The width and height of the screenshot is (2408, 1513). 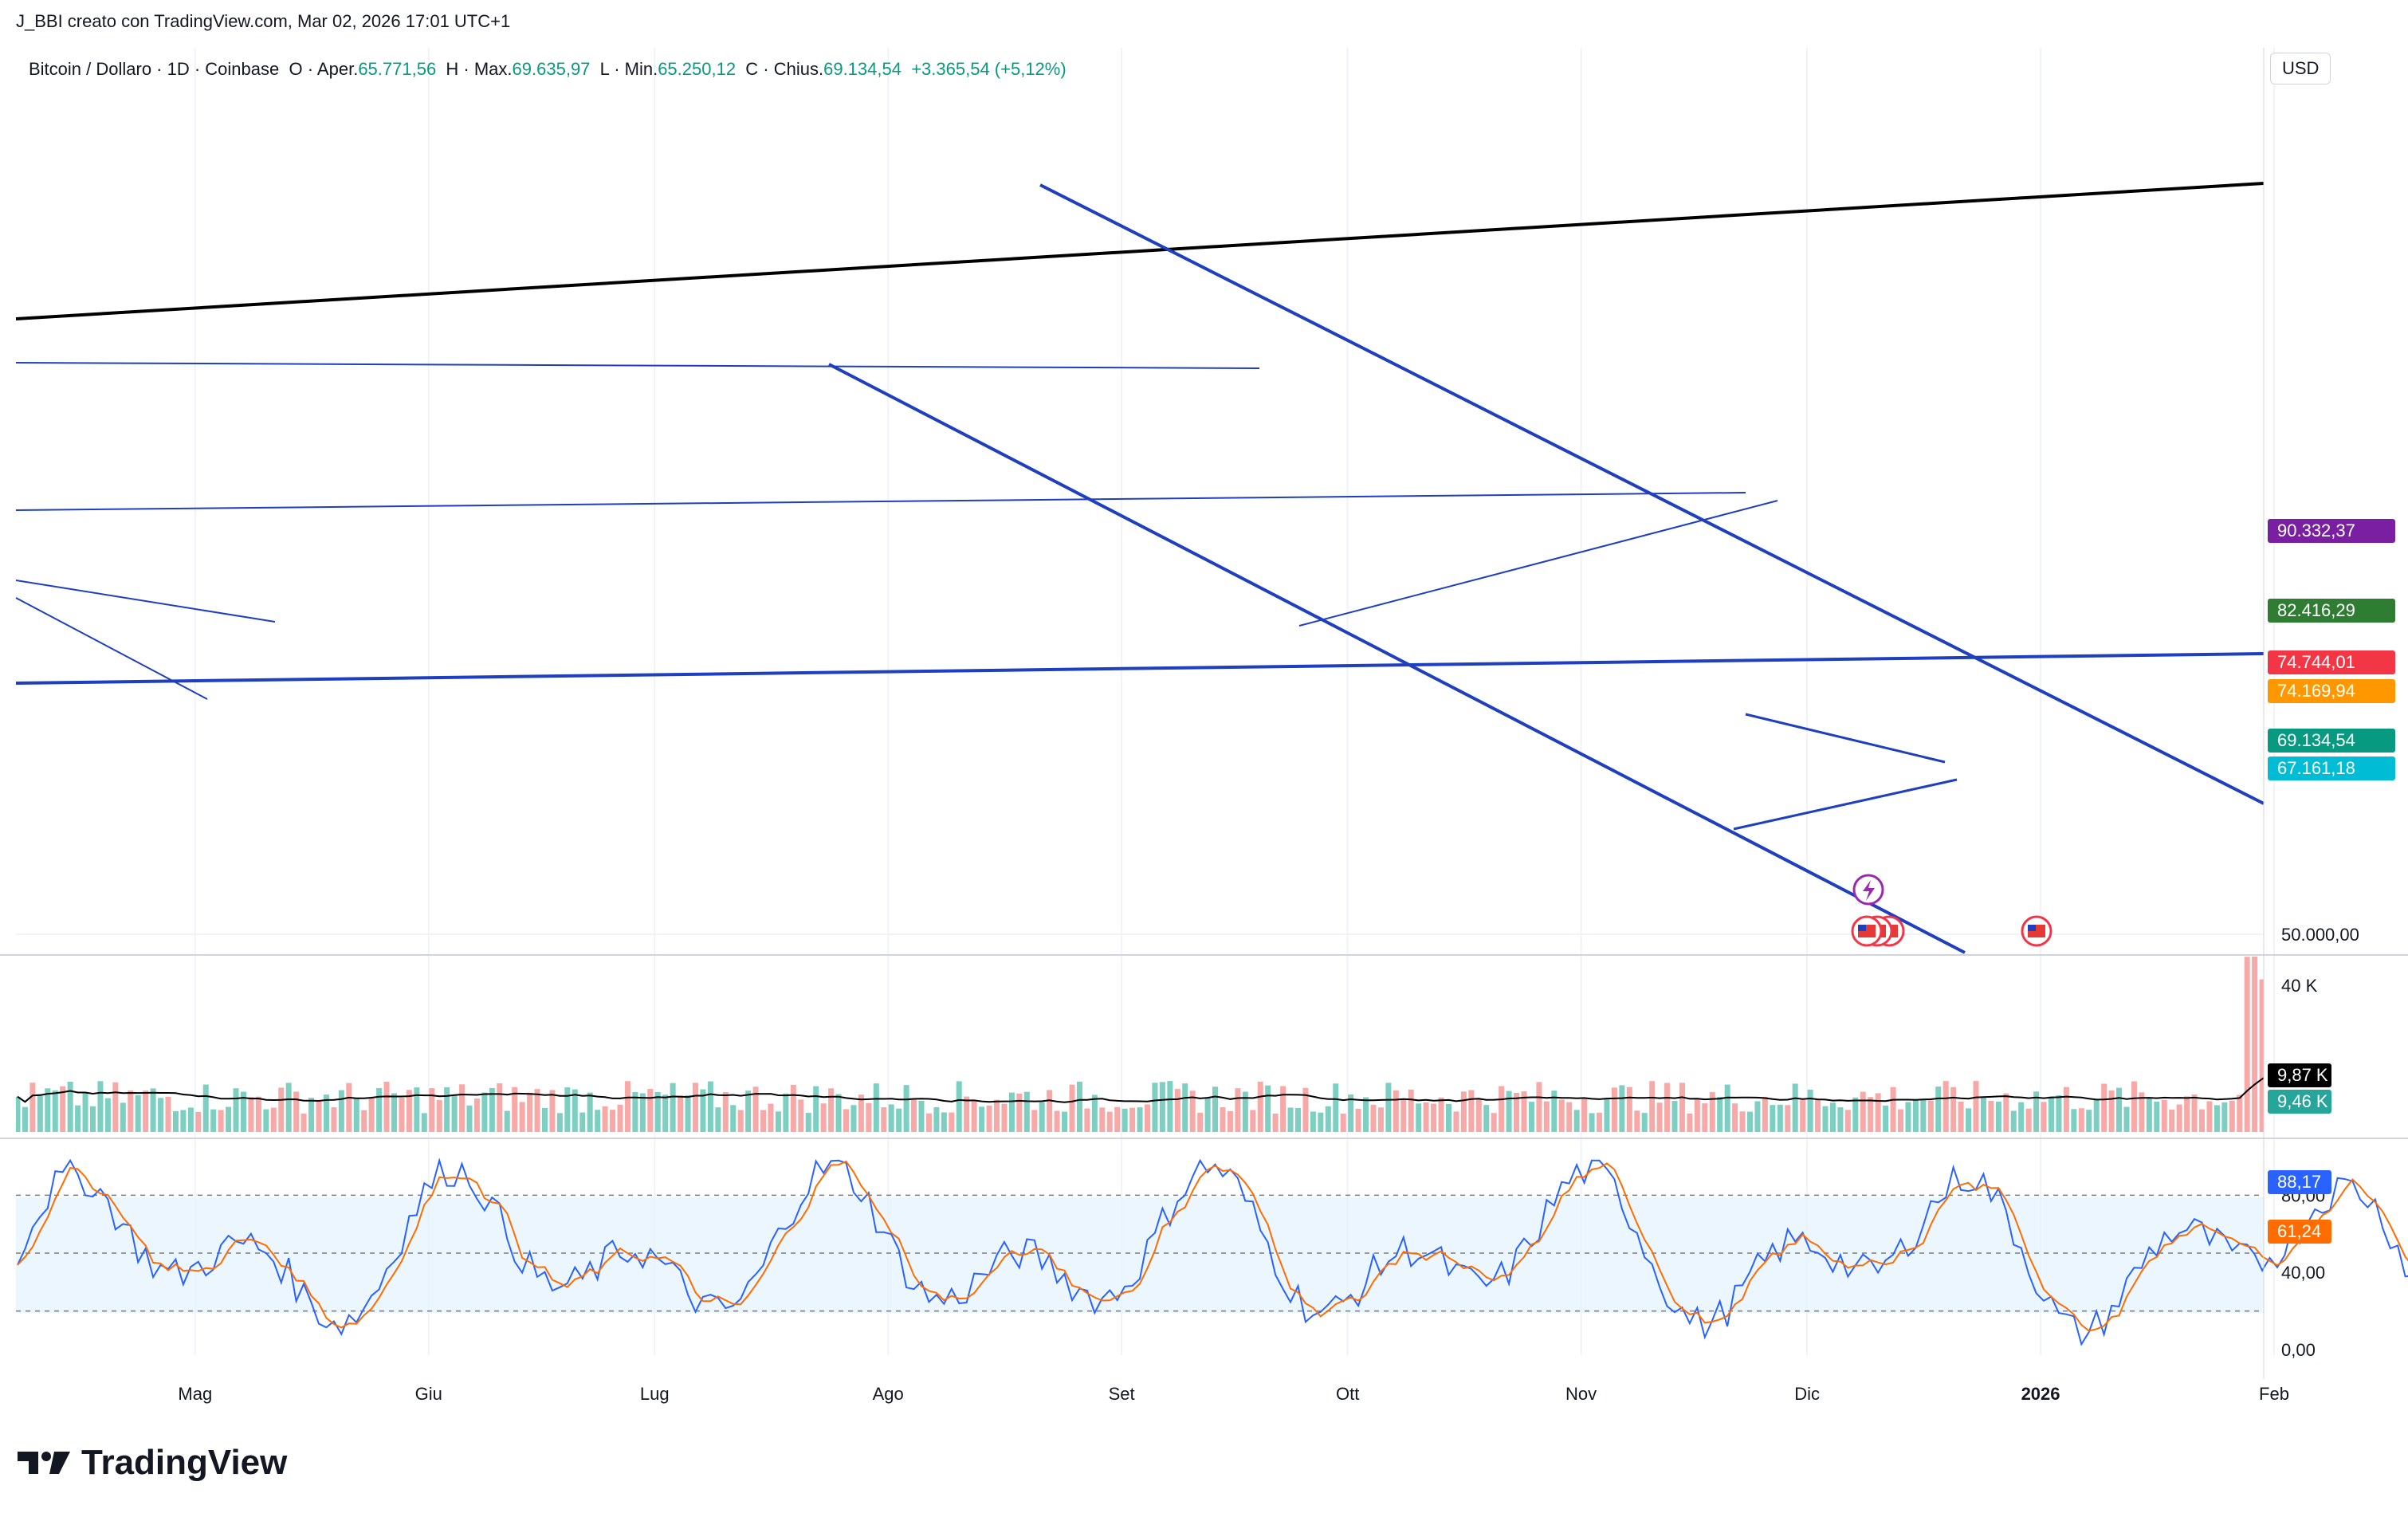 What do you see at coordinates (2300, 68) in the screenshot?
I see `currency-button: USD` at bounding box center [2300, 68].